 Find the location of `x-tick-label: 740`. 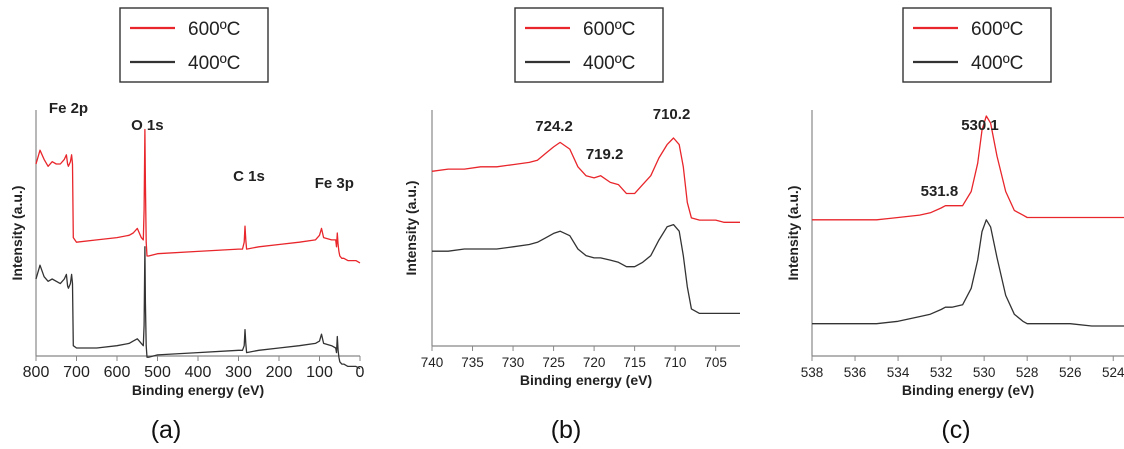

x-tick-label: 740 is located at coordinates (432, 362).